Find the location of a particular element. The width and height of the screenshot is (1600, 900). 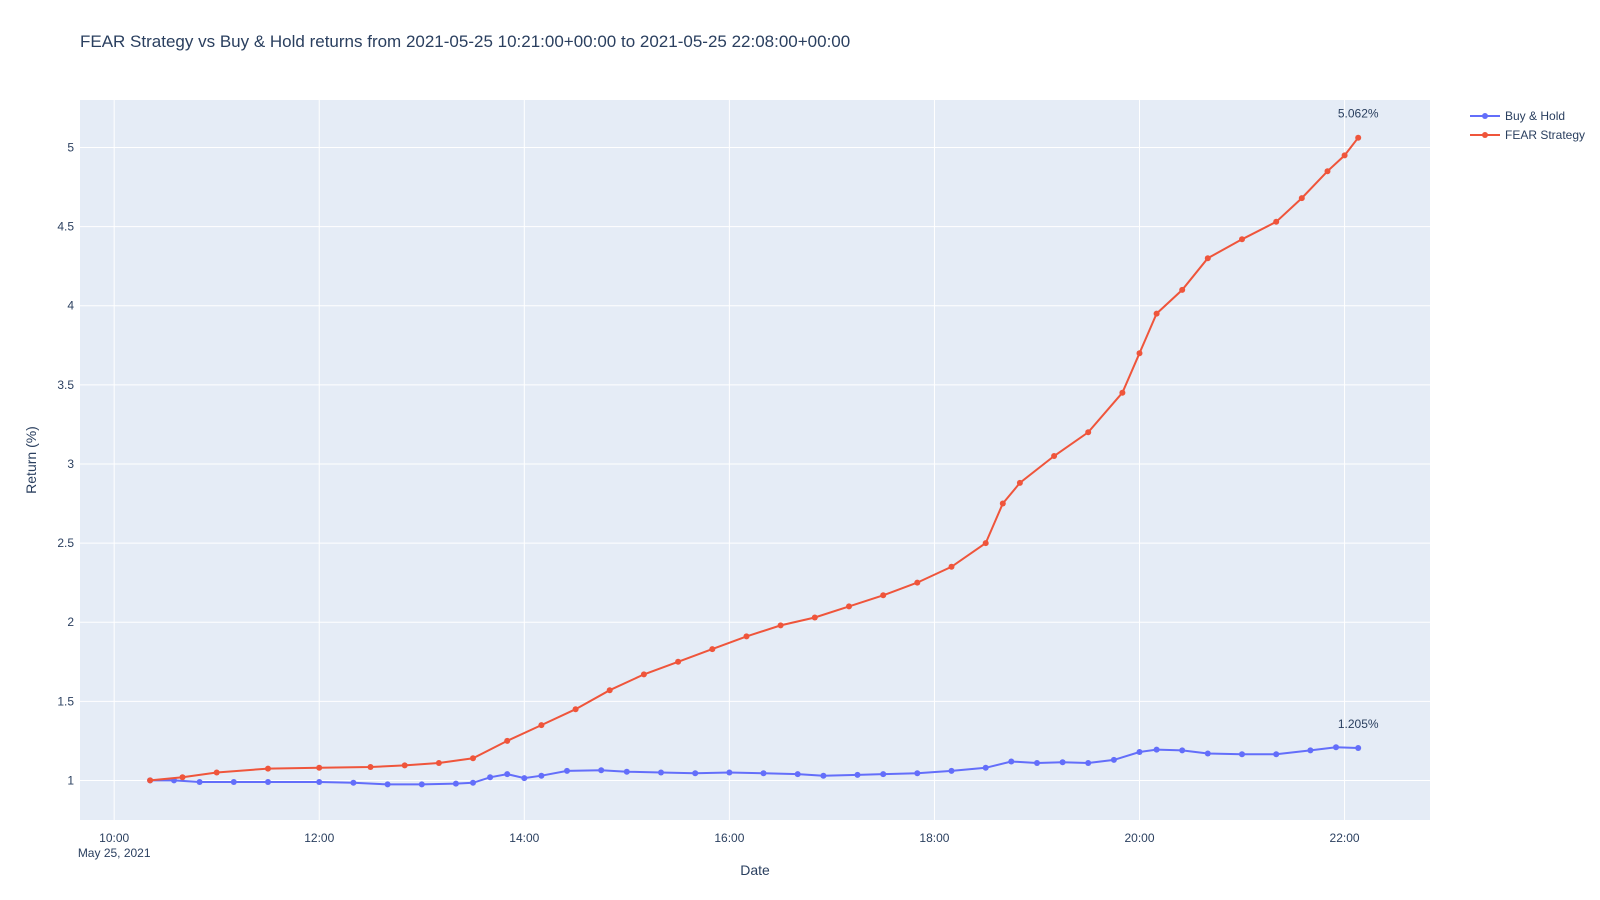

legend-item-buy-hold: Buy & Hold is located at coordinates (1527, 115).